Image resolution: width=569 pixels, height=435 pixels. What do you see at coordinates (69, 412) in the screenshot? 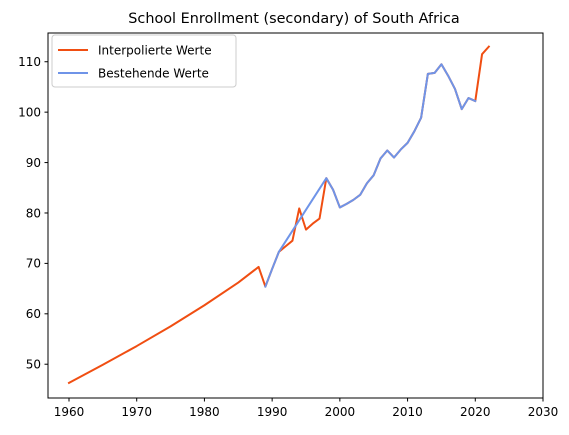
I see `x-tick-label: 1960` at bounding box center [69, 412].